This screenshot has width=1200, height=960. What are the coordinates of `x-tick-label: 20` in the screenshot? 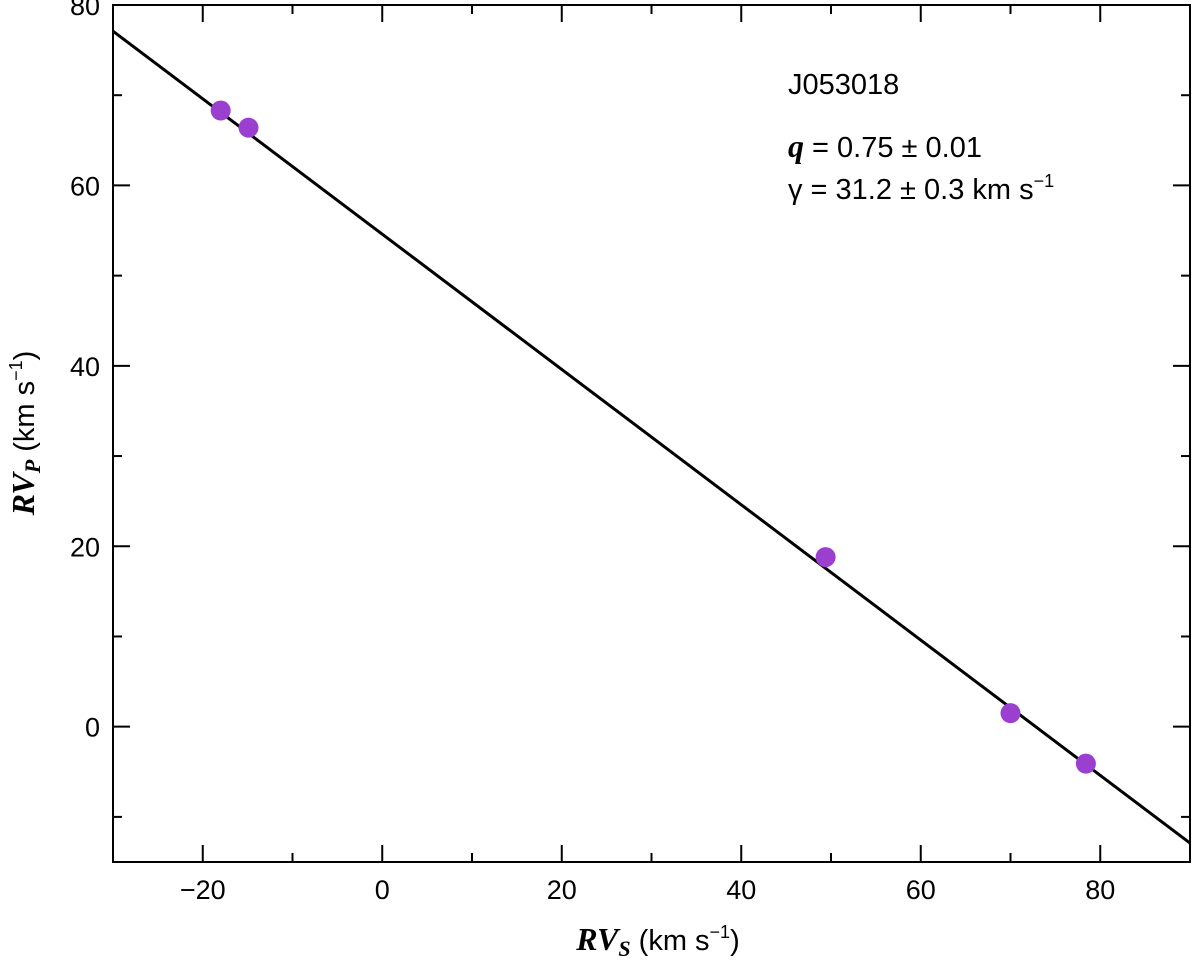 It's located at (562, 890).